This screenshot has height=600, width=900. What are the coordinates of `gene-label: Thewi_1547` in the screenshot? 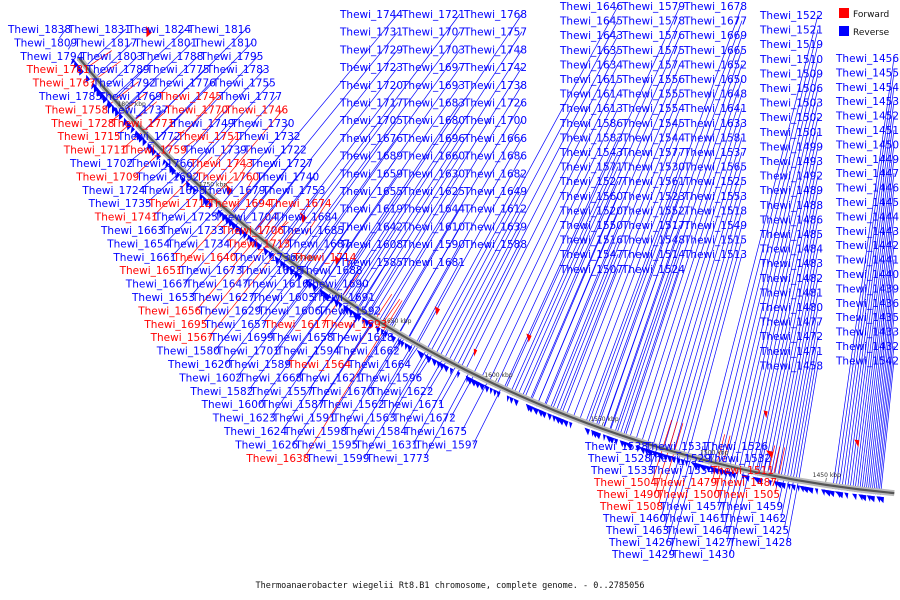 It's located at (591, 255).